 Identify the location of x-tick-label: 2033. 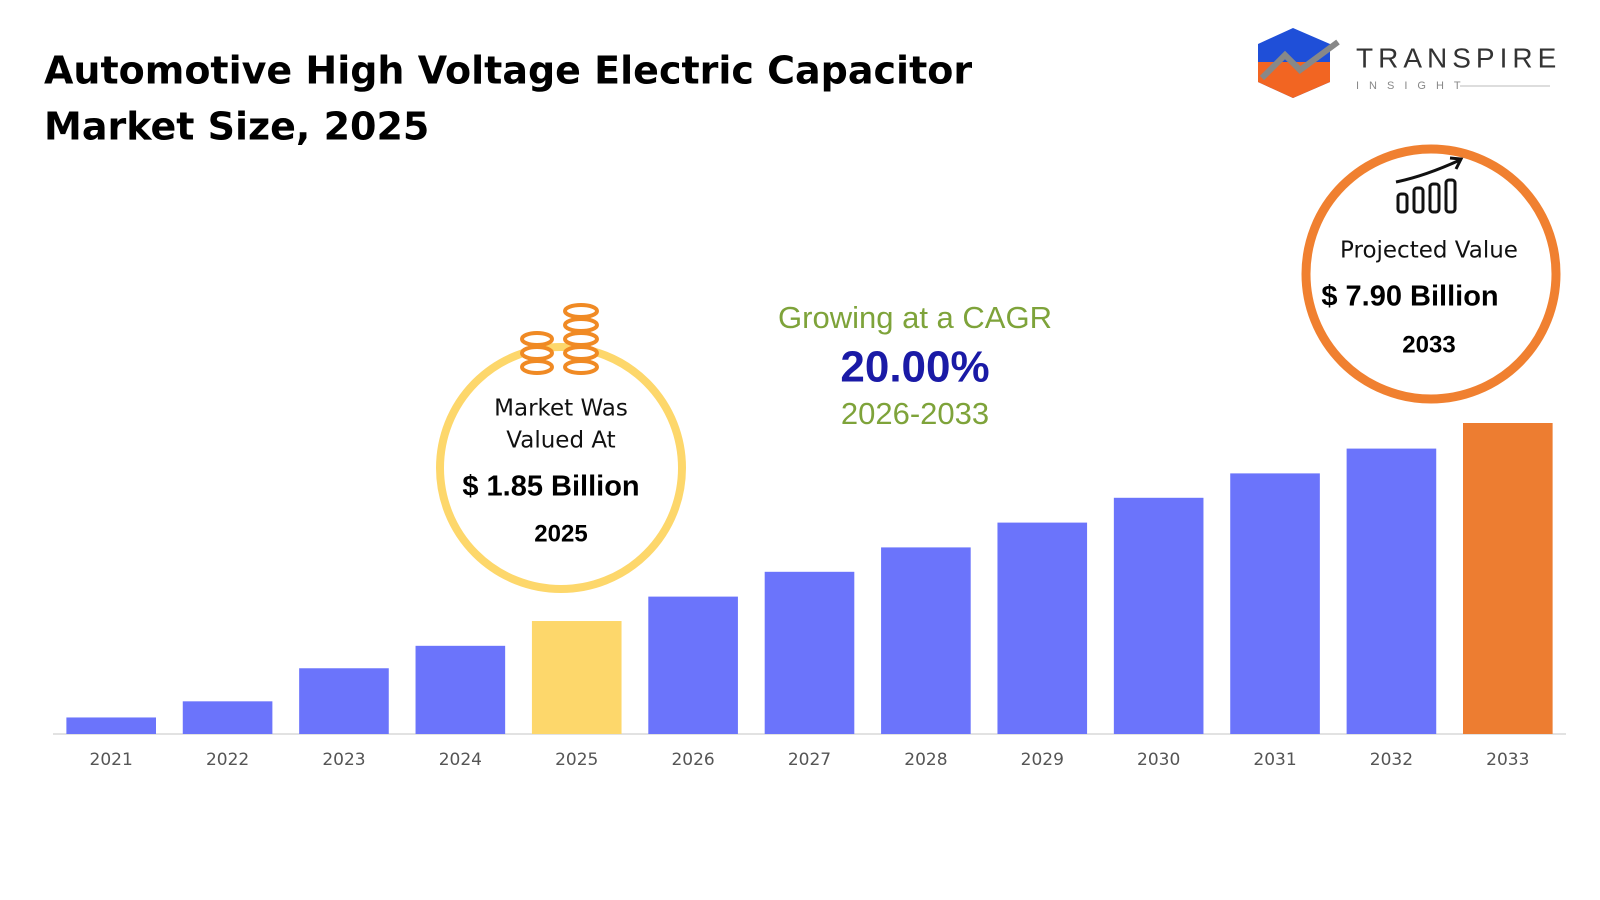
(1507, 760).